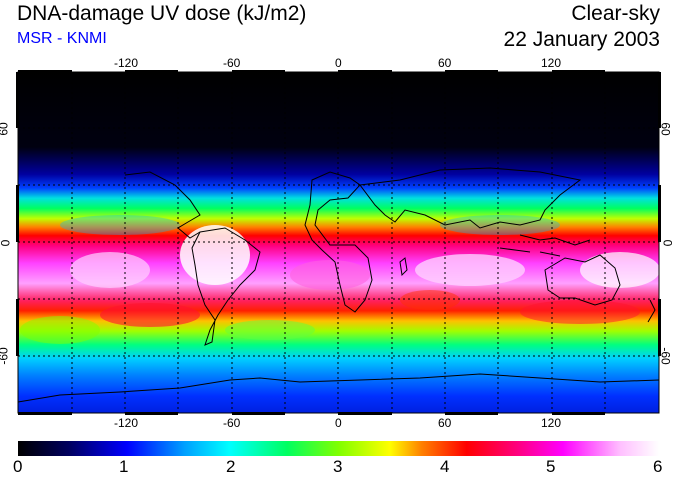 Image resolution: width=678 pixels, height=480 pixels. I want to click on lon-tick-bottom: -60, so click(232, 423).